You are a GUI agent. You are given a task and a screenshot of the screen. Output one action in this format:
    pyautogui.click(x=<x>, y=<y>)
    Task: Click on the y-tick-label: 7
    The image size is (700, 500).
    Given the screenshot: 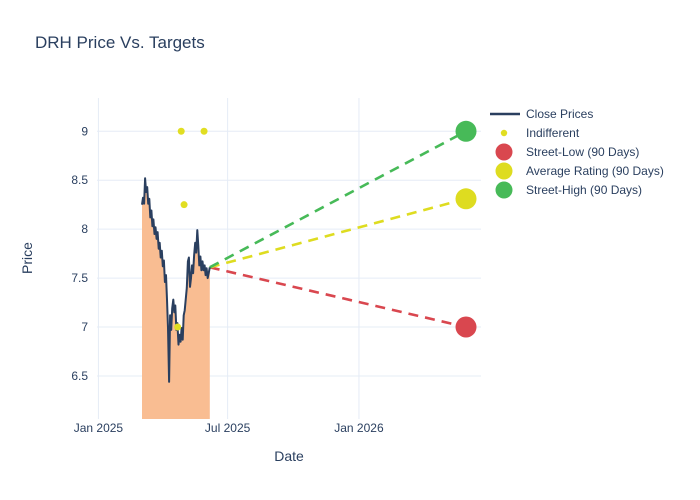 What is the action you would take?
    pyautogui.click(x=84, y=327)
    